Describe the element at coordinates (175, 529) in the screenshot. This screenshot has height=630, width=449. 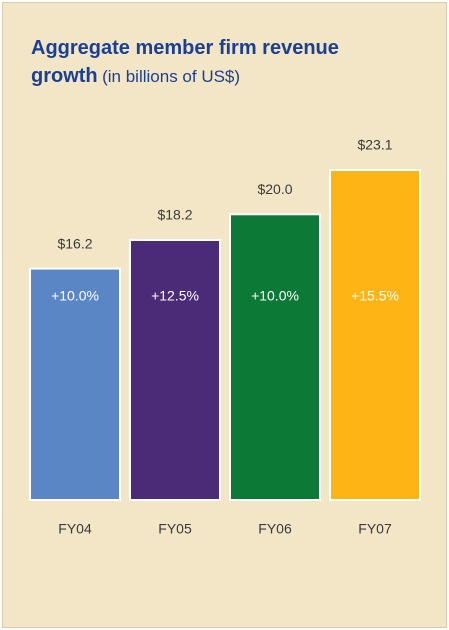
I see `x-tick-label: FY05` at that location.